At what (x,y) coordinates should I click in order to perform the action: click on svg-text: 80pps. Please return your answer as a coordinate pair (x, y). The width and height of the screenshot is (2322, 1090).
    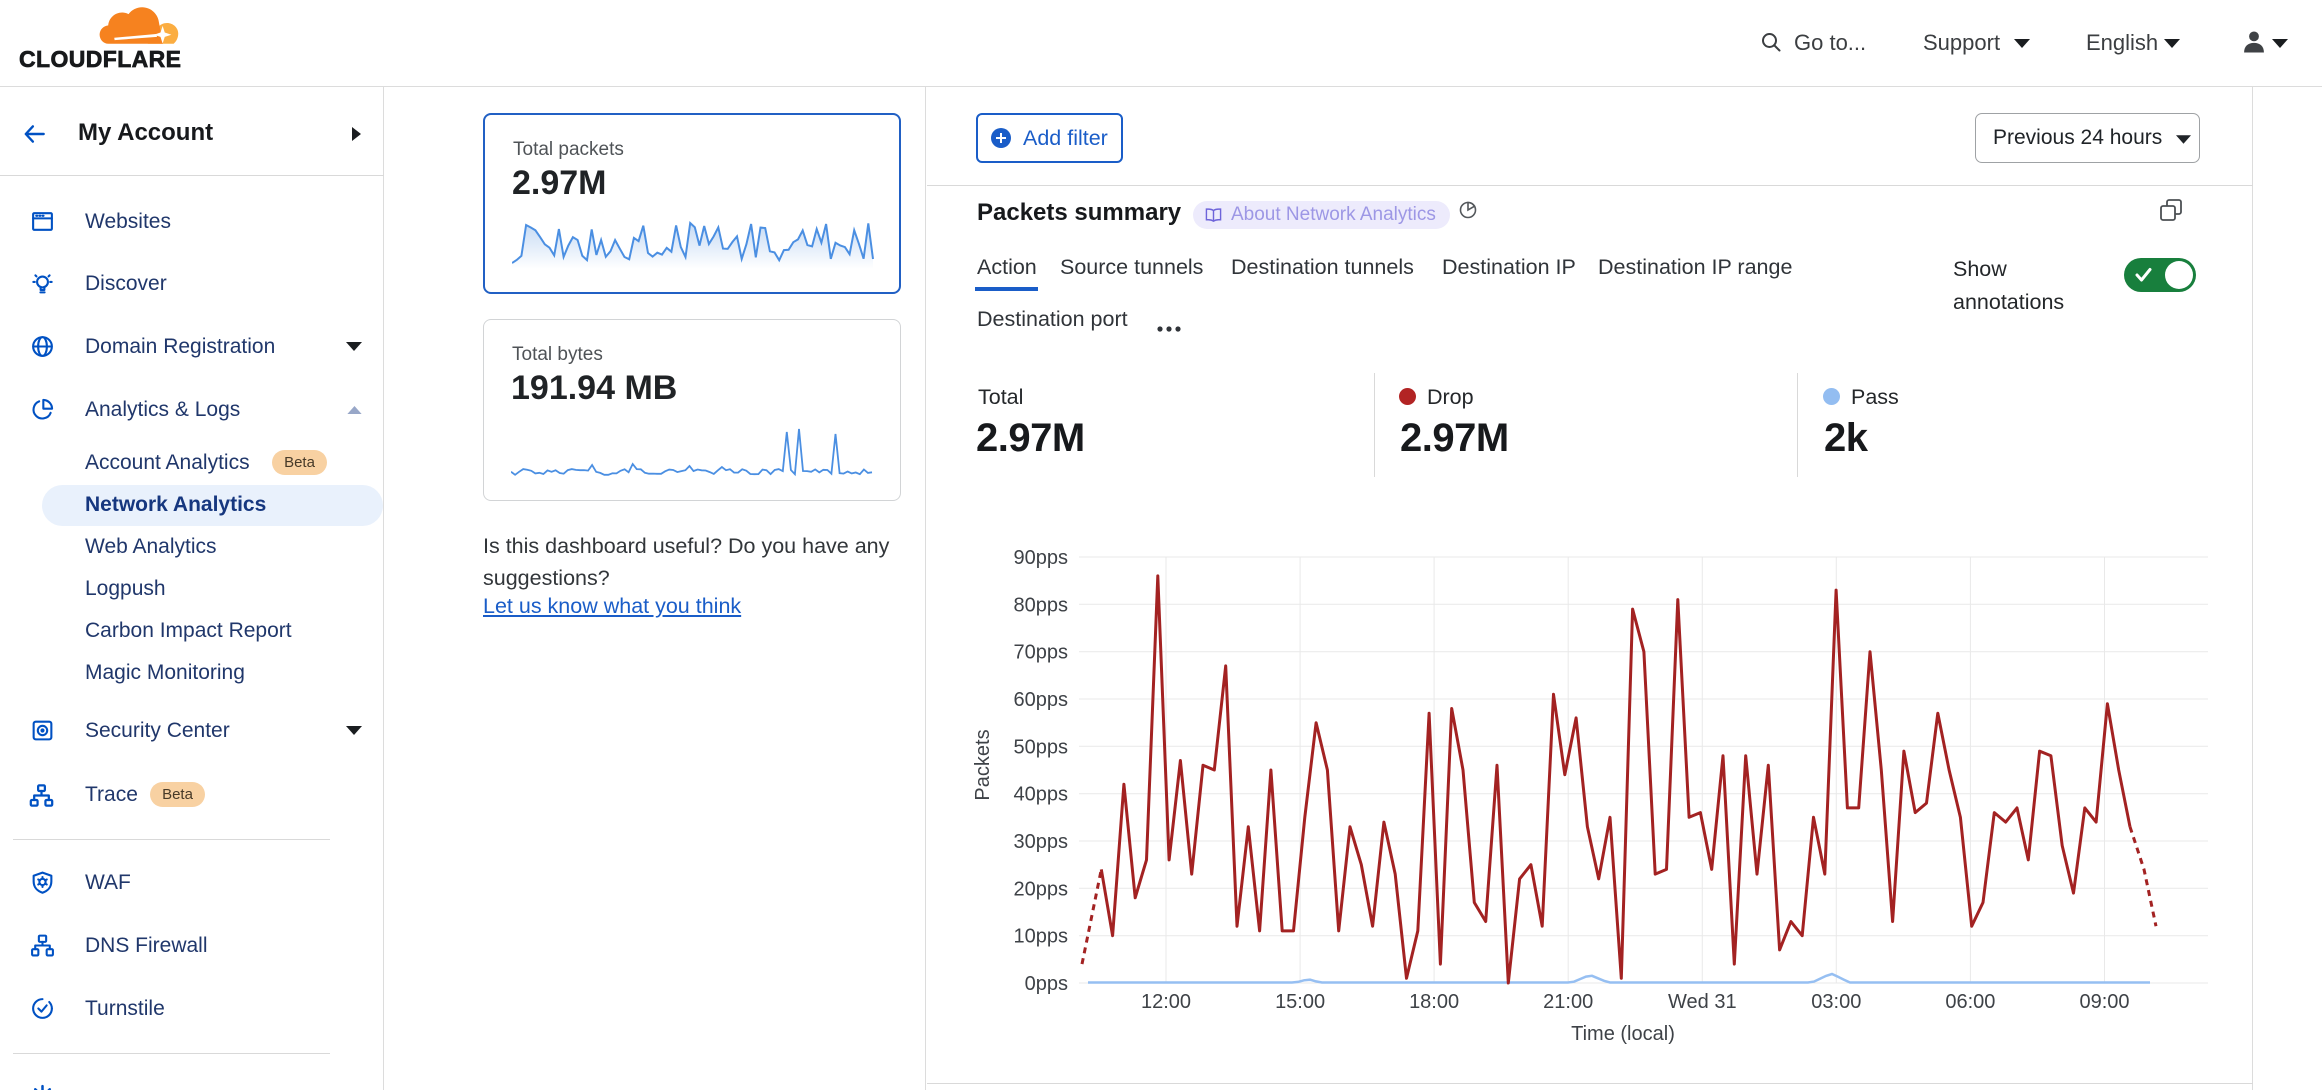
    Looking at the image, I should click on (1041, 605).